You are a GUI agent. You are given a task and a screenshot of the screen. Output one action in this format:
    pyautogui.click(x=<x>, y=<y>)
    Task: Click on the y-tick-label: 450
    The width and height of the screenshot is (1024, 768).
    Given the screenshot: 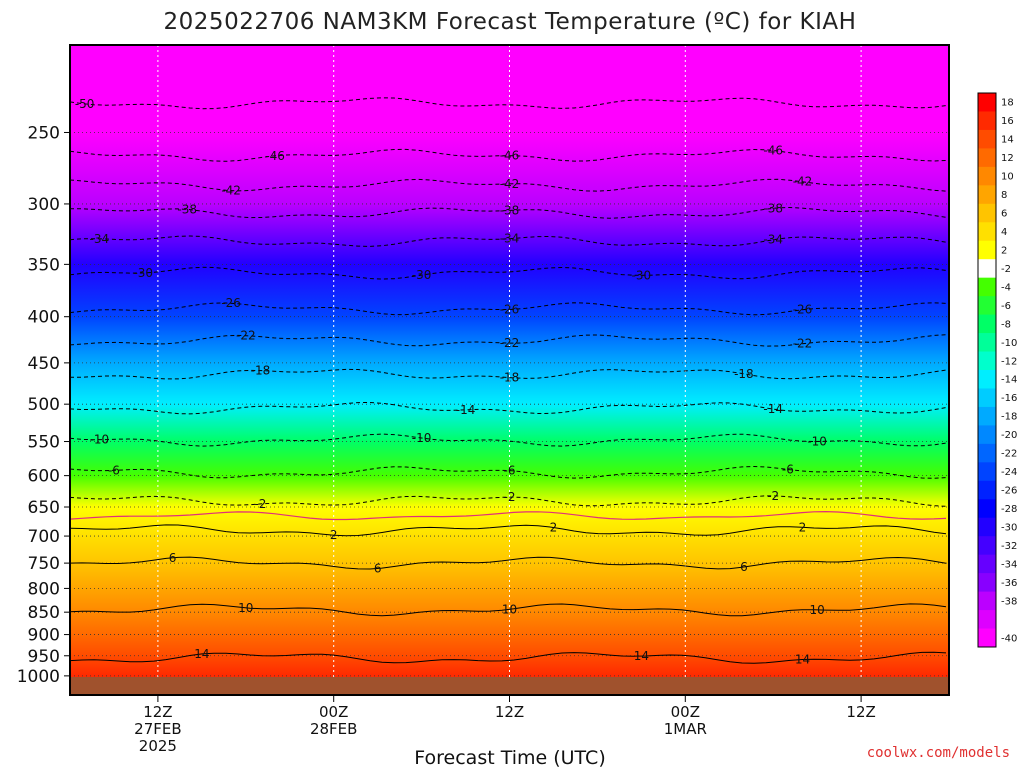 What is the action you would take?
    pyautogui.click(x=44, y=364)
    